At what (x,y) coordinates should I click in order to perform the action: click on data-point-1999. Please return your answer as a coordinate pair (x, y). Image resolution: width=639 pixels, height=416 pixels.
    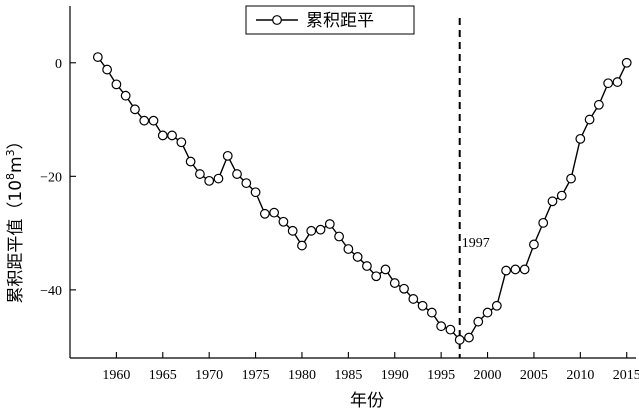
    Looking at the image, I should click on (478, 321).